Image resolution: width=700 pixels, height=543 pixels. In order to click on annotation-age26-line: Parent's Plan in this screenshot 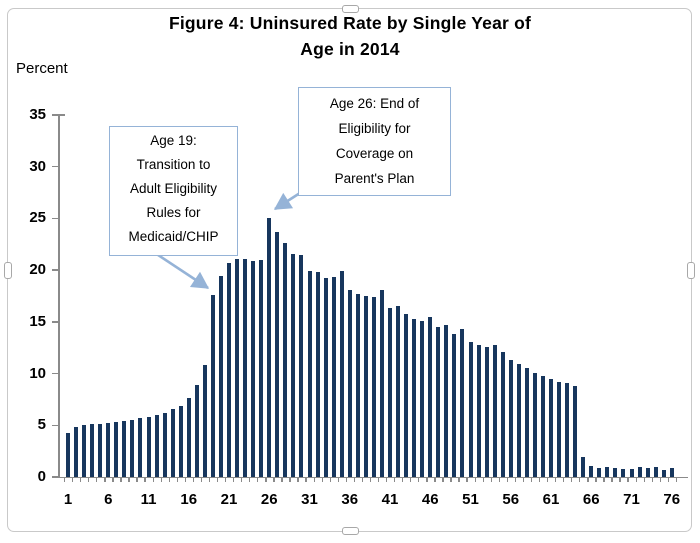, I will do `click(374, 178)`.